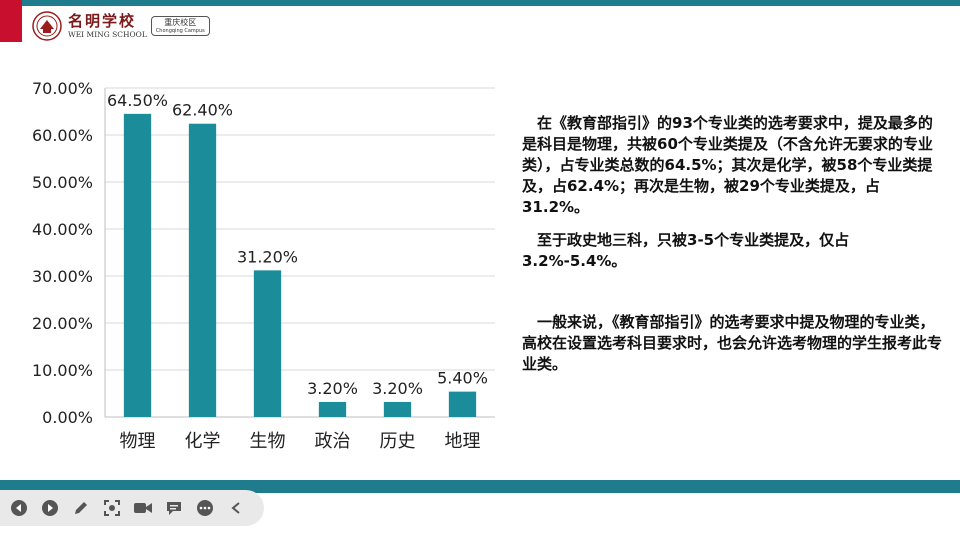 The image size is (960, 540). What do you see at coordinates (462, 378) in the screenshot?
I see `data-label: 5.40%` at bounding box center [462, 378].